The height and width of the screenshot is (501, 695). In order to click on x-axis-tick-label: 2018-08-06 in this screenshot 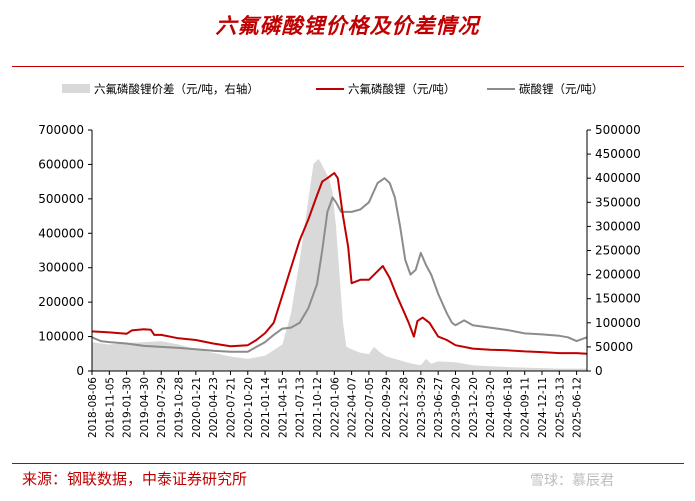, I will do `click(93, 407)`.